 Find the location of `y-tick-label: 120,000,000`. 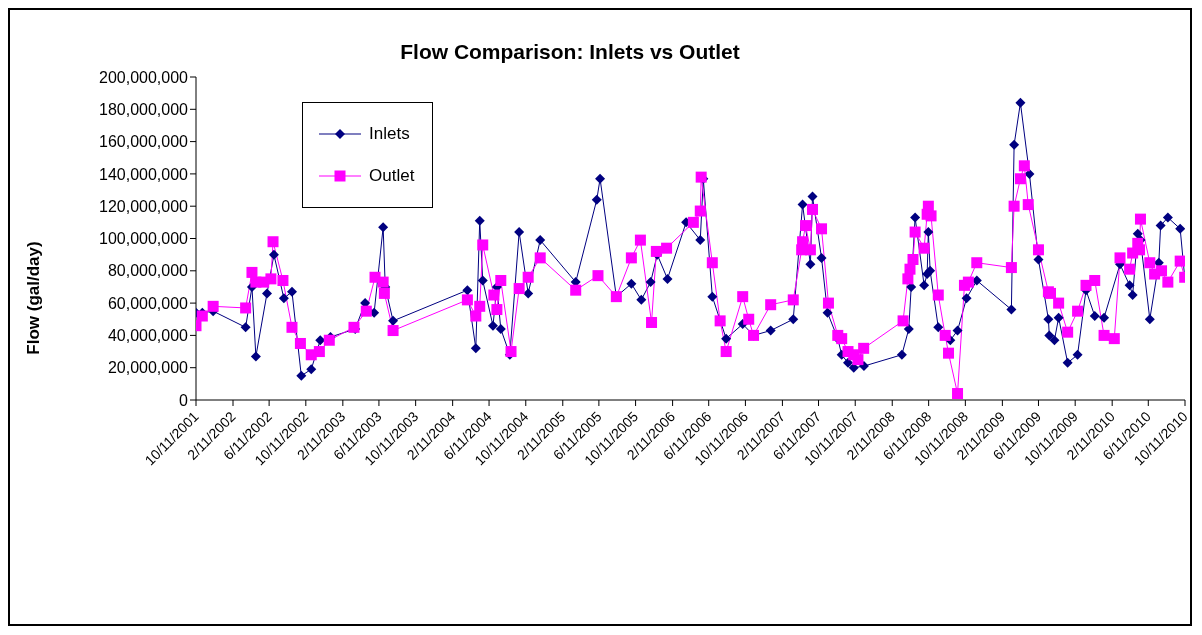

y-tick-label: 120,000,000 is located at coordinates (144, 206).